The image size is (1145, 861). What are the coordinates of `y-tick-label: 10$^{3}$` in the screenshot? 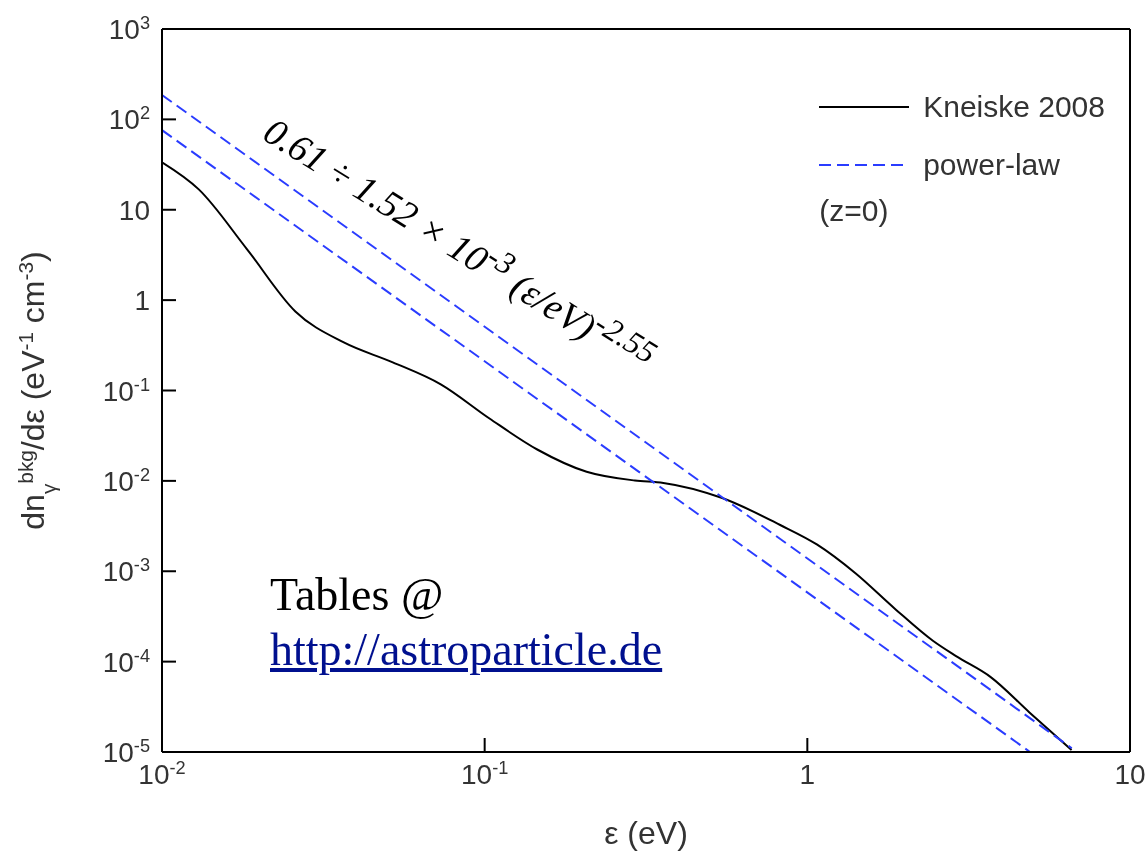 It's located at (129, 29).